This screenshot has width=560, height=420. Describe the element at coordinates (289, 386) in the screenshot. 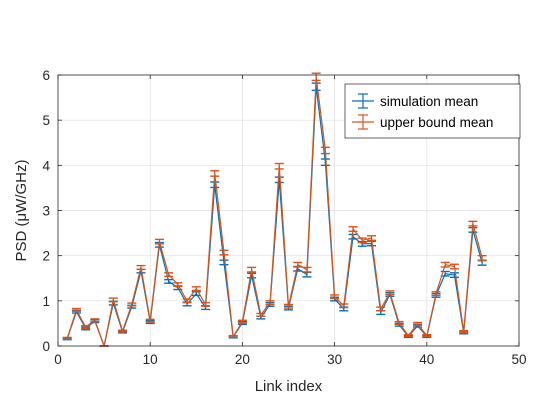

I see `x-axis-label: Link index` at that location.